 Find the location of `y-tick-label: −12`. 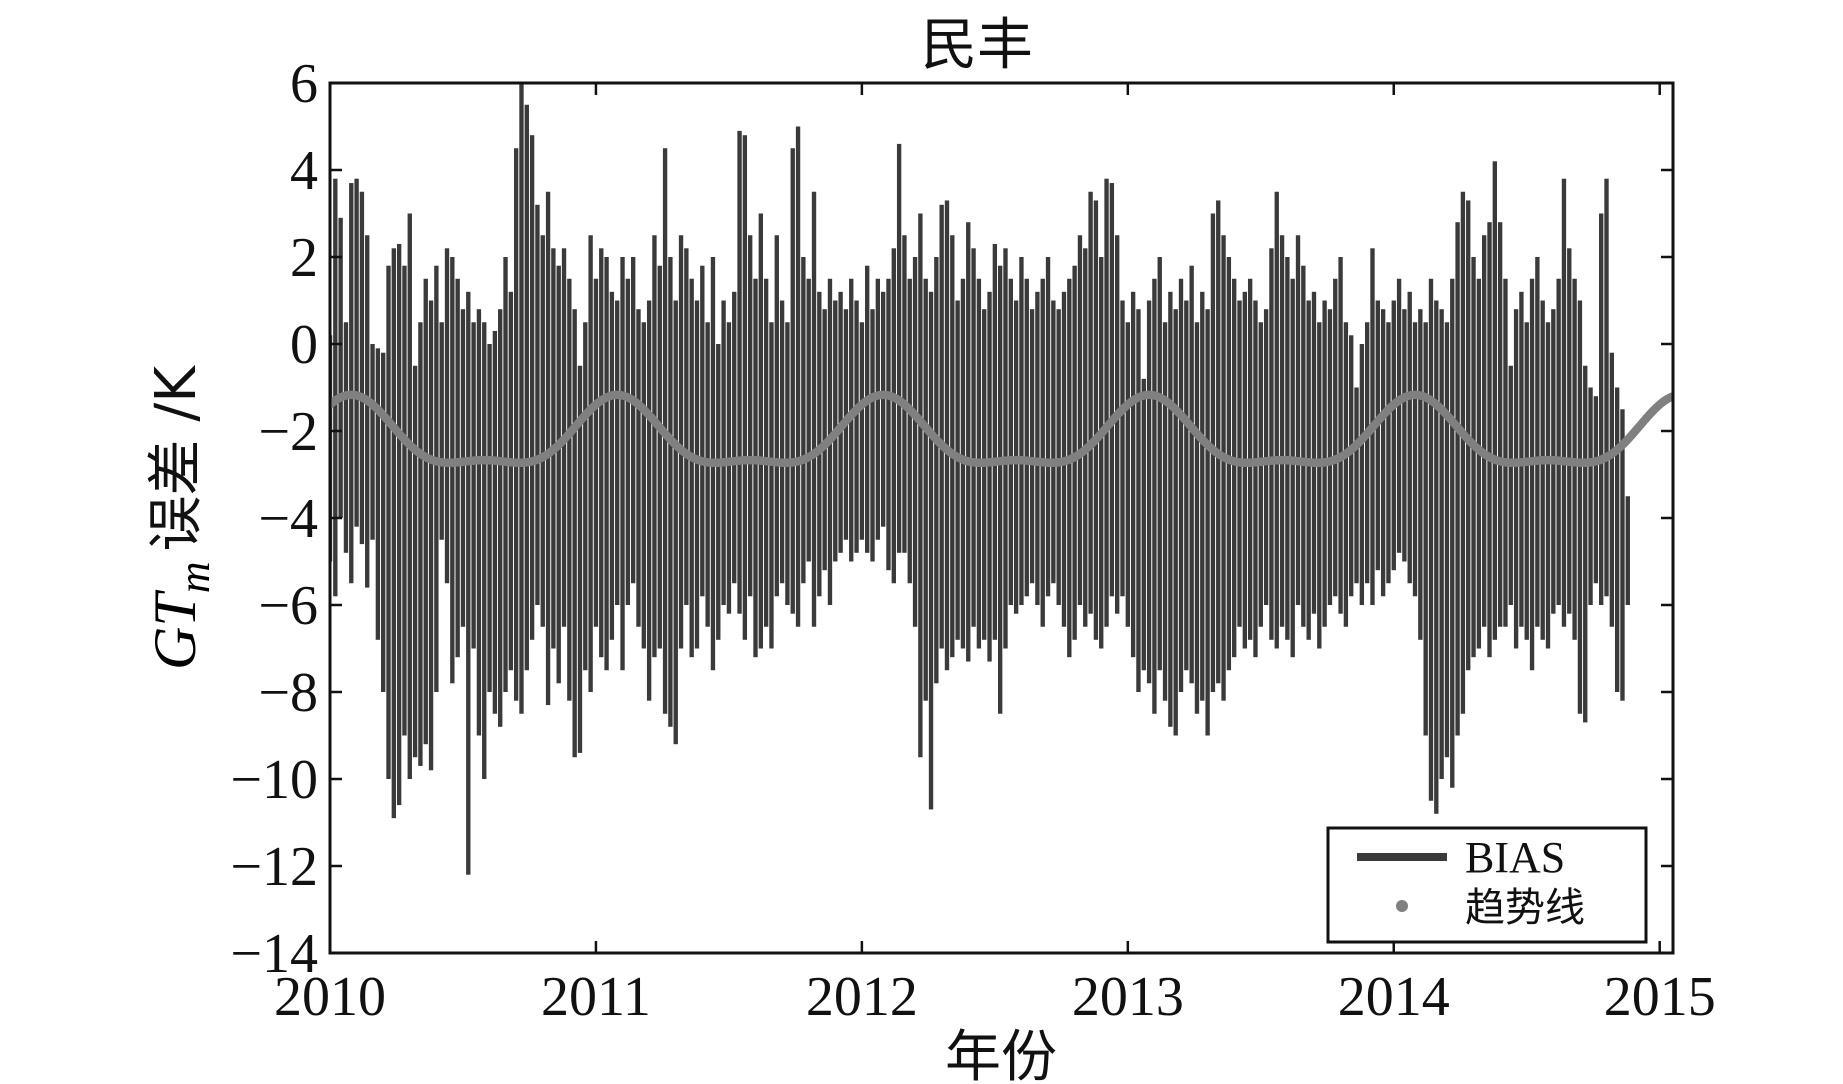

y-tick-label: −12 is located at coordinates (274, 867).